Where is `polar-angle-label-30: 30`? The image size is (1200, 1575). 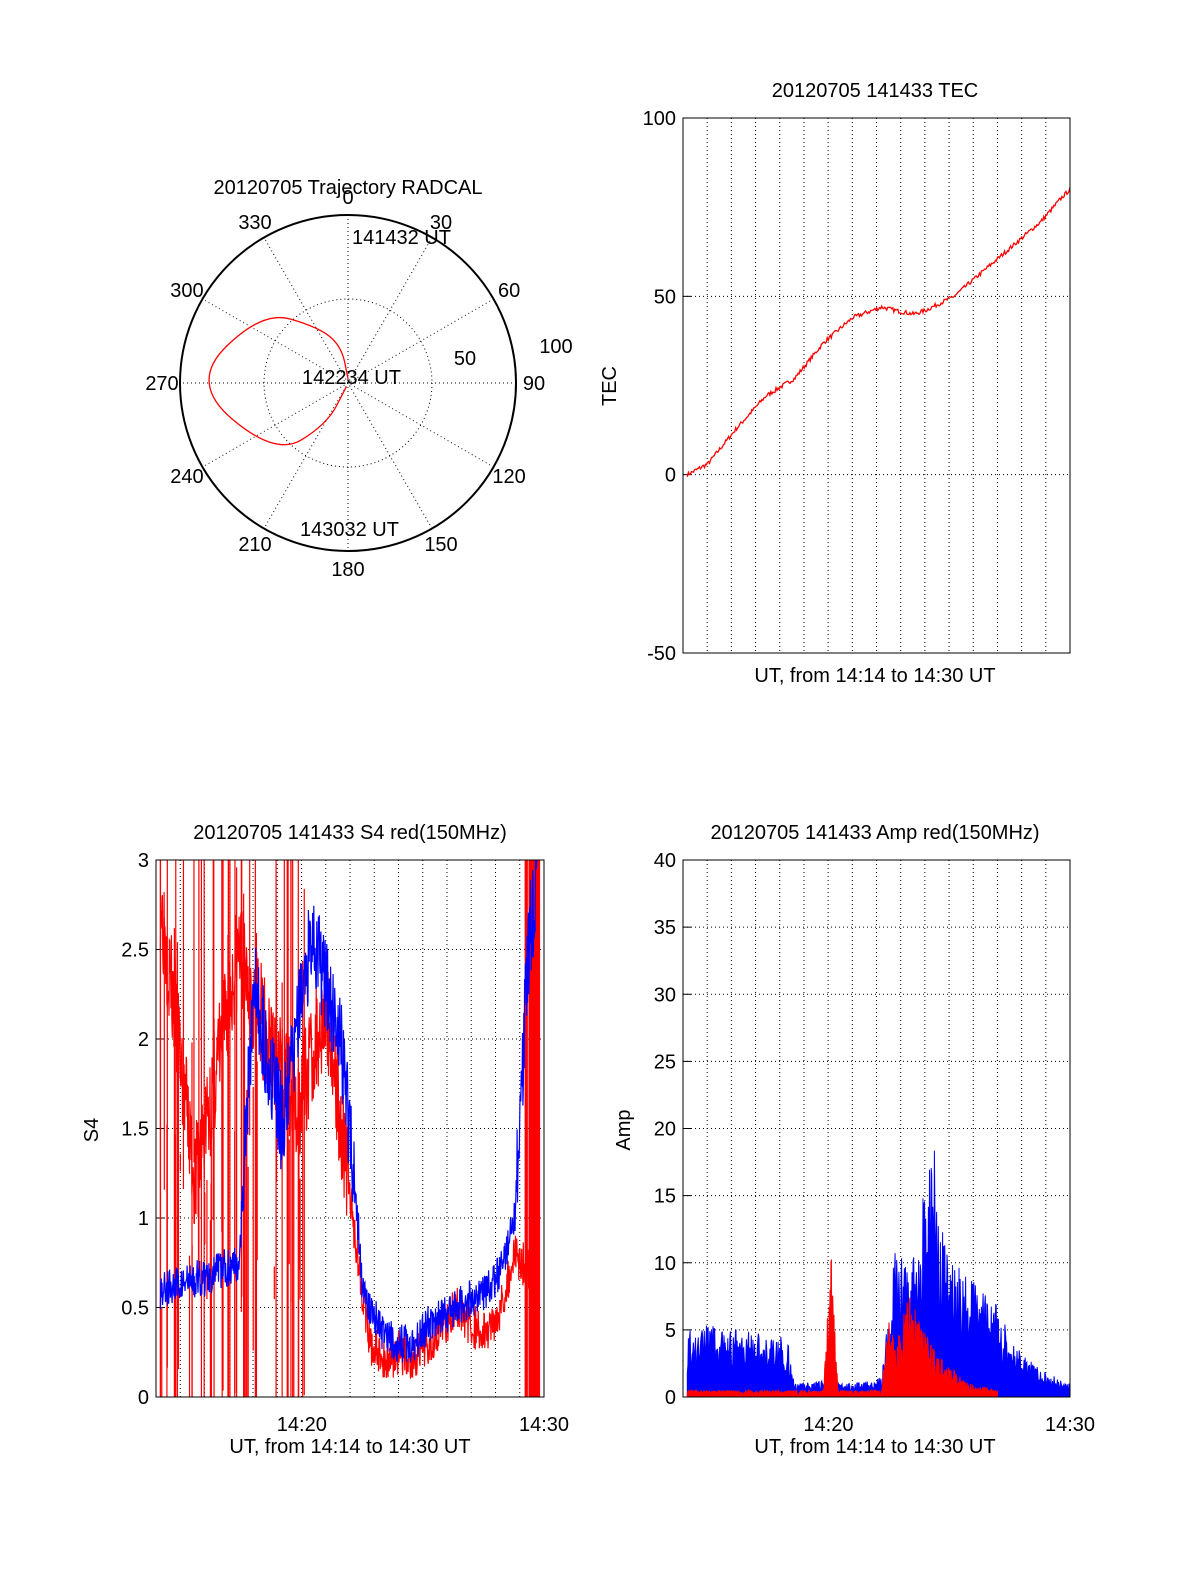 polar-angle-label-30: 30 is located at coordinates (441, 223).